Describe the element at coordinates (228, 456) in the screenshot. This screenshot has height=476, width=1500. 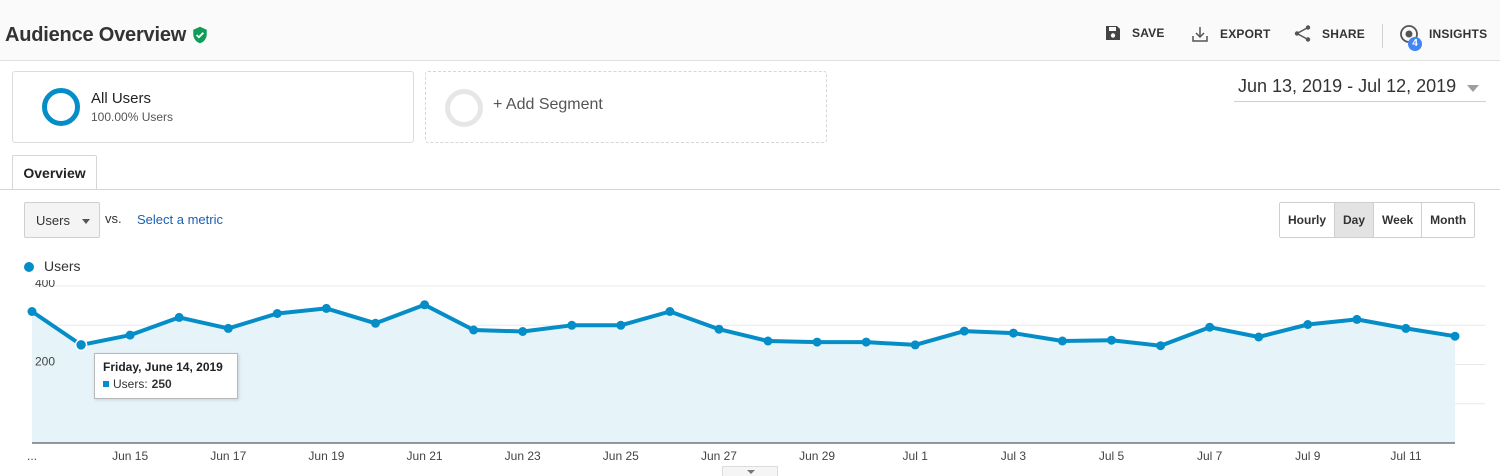
I see `x-tick-label: Jun 17` at that location.